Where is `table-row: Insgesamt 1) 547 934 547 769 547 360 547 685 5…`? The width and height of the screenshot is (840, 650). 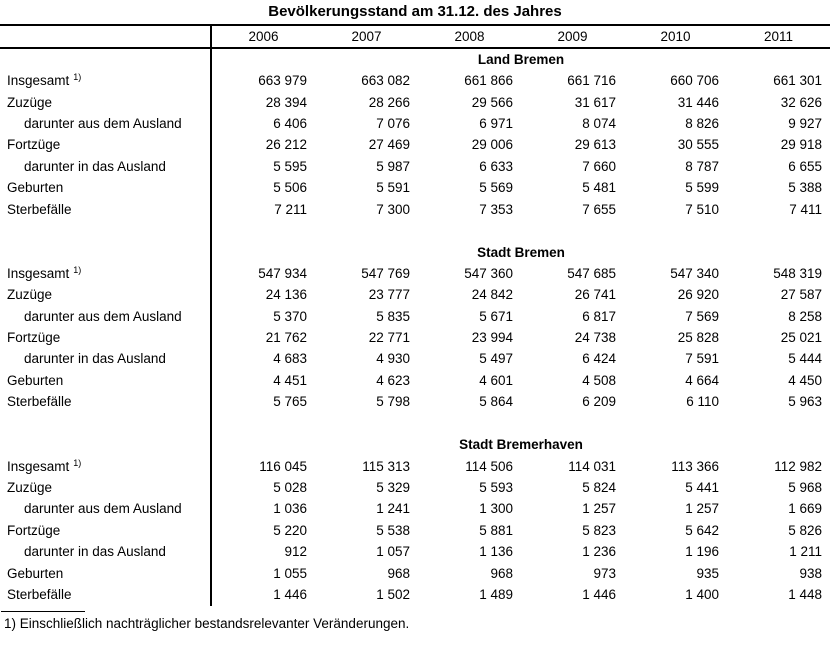
table-row: Insgesamt 1) 547 934 547 769 547 360 547 685 5… is located at coordinates (415, 273).